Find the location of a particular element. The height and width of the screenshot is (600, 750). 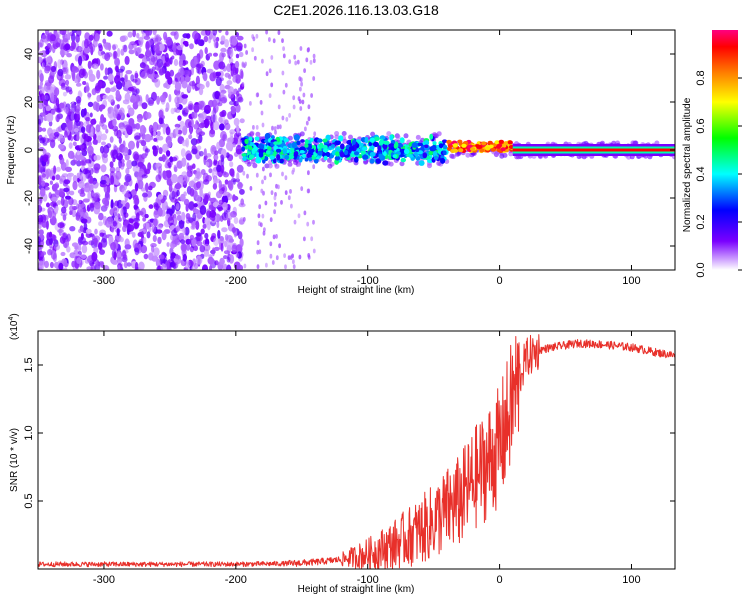

spectrogram-ytick-label: -20 is located at coordinates (29, 198).